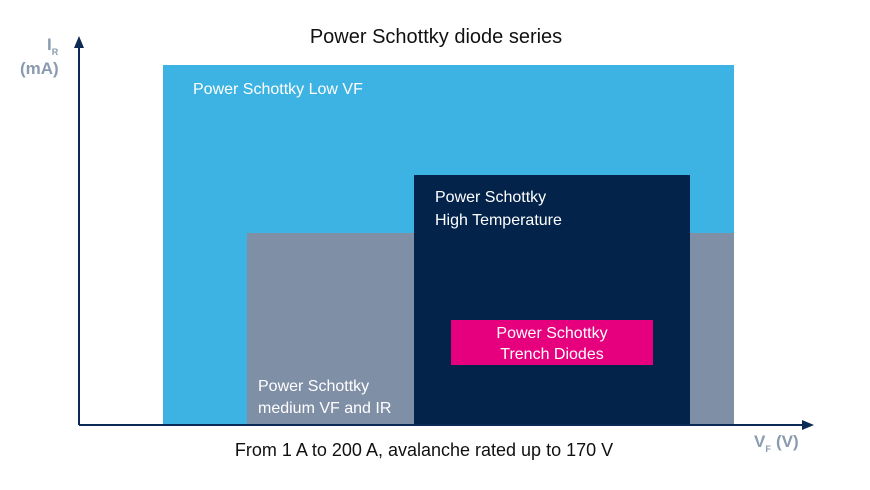 The width and height of the screenshot is (870, 490). Describe the element at coordinates (55, 52) in the screenshot. I see `subscript: R` at that location.